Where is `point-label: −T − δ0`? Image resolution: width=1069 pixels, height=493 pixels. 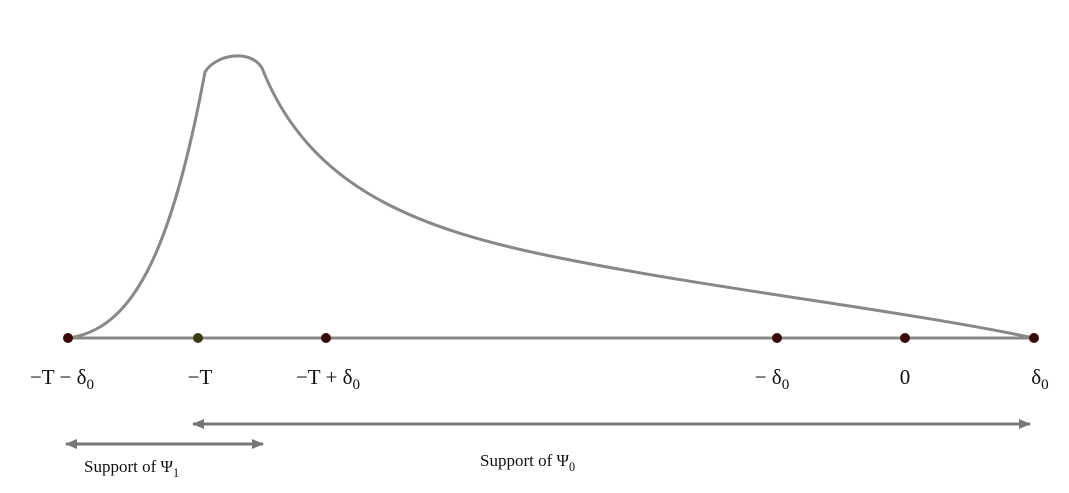
point-label: −T − δ0 is located at coordinates (62, 379).